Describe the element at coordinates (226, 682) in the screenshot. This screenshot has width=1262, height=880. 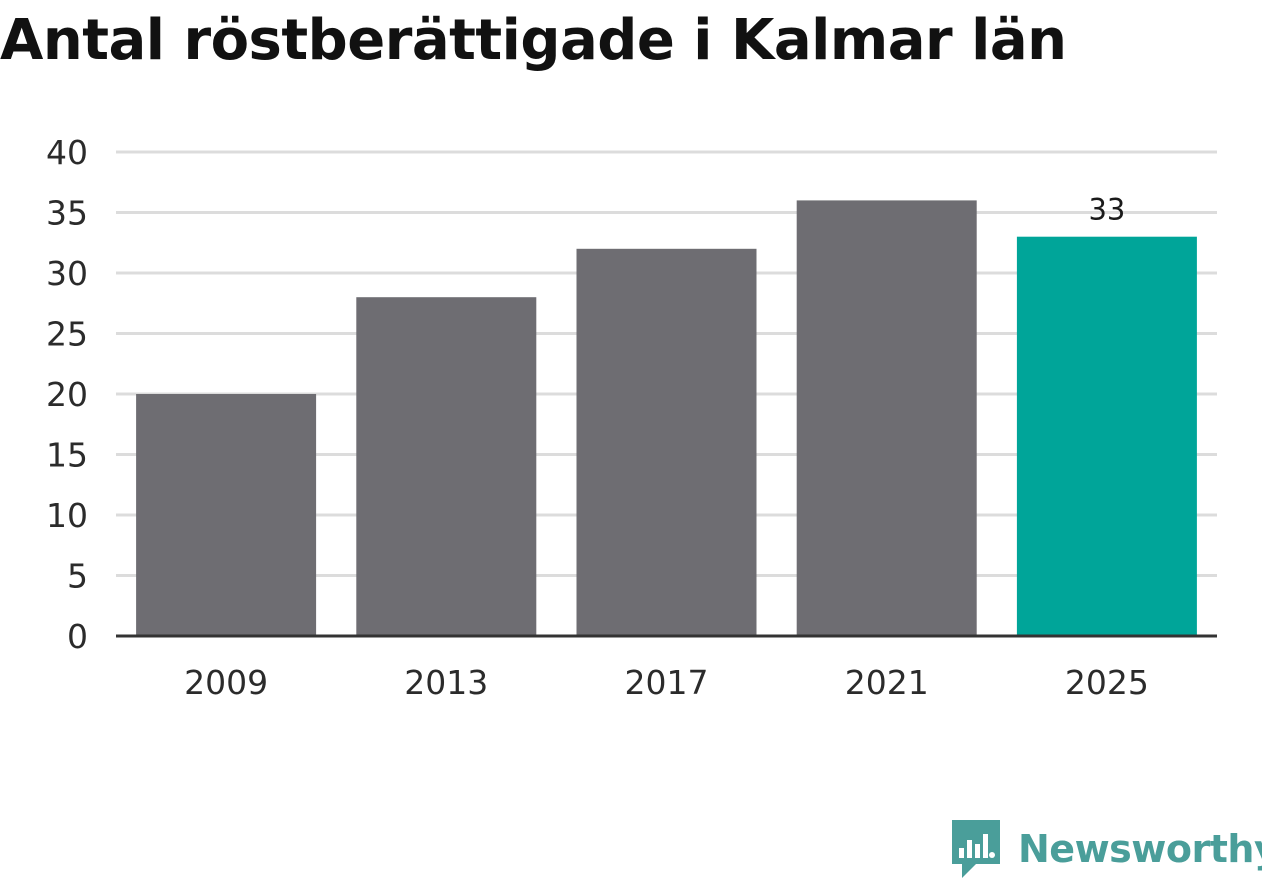
I see `x-tick-label: 2009` at that location.